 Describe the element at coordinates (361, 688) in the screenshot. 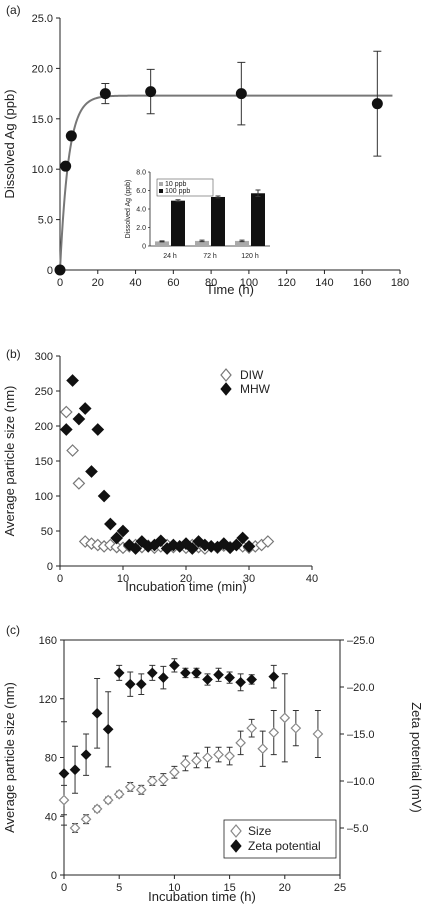

I see `panel-c-y2-tick-label: –20.0` at that location.